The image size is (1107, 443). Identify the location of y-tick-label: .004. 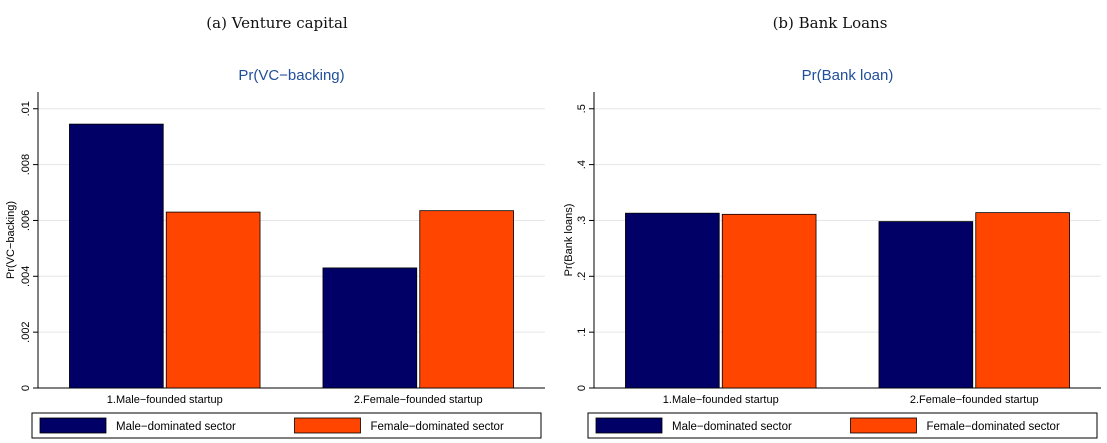
(26, 276).